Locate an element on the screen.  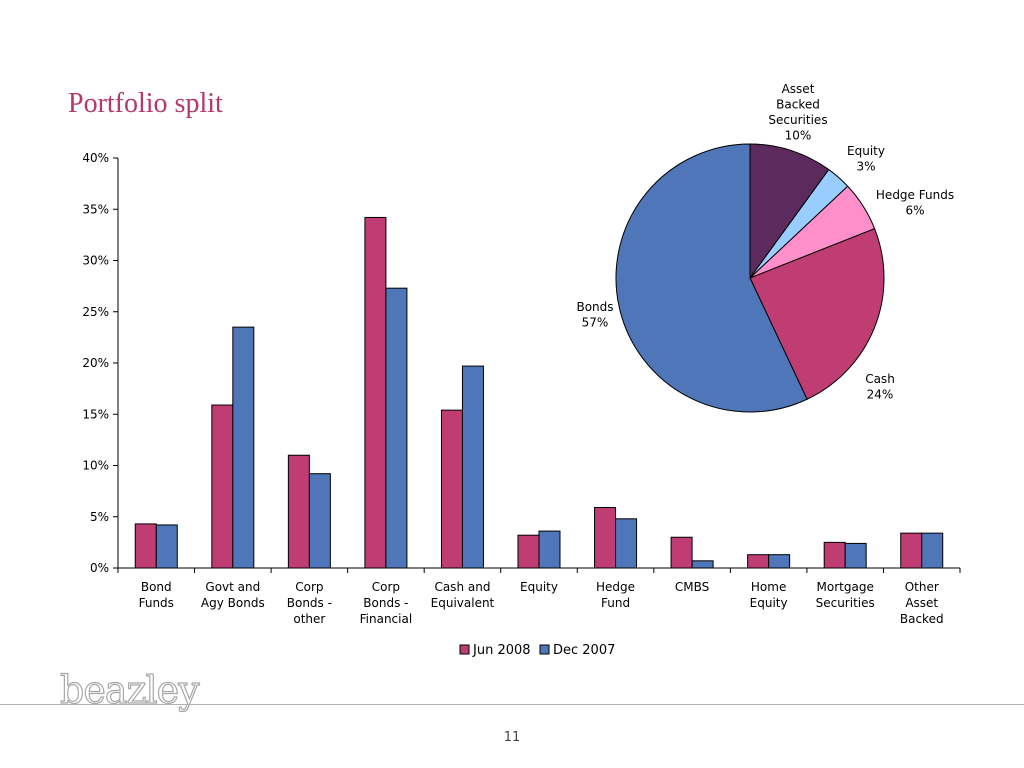
x-tick-label: CMBS is located at coordinates (692, 587).